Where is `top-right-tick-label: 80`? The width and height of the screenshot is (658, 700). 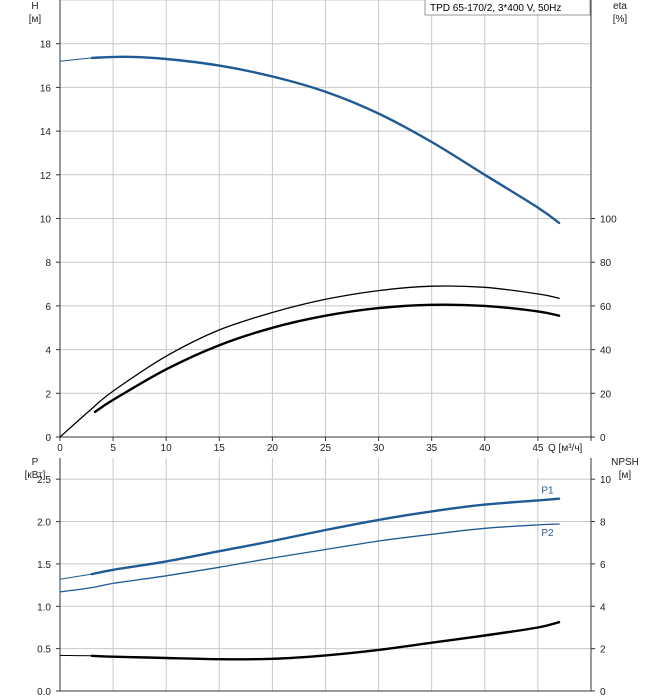 top-right-tick-label: 80 is located at coordinates (606, 263).